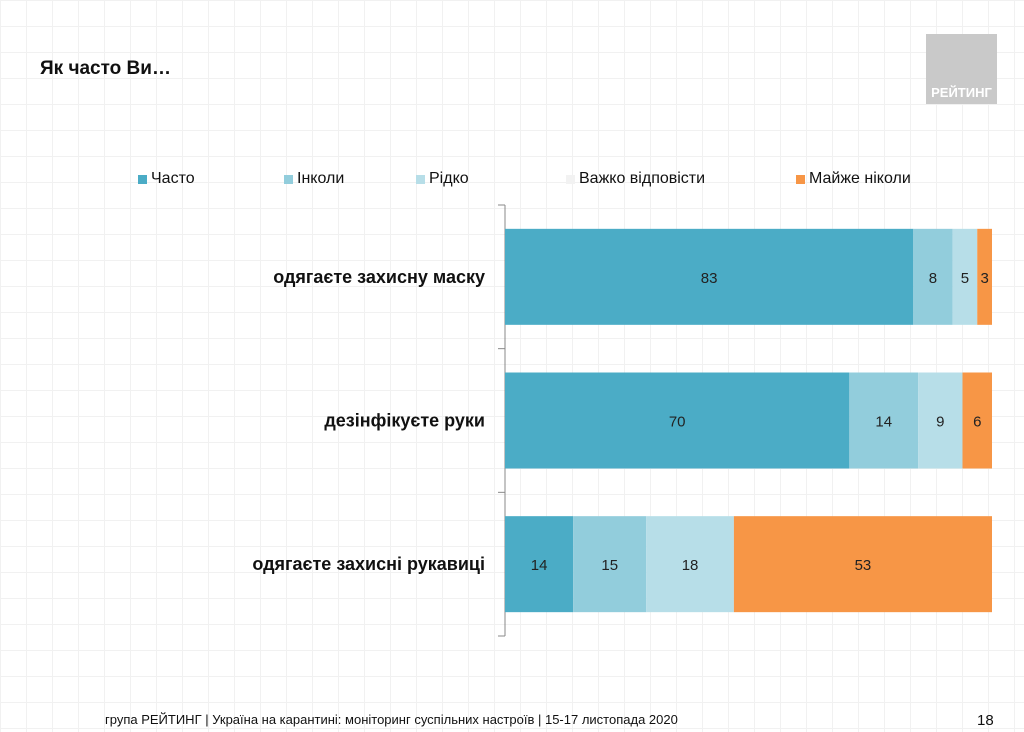 Image resolution: width=1024 pixels, height=732 pixels. I want to click on data-label: 18, so click(690, 565).